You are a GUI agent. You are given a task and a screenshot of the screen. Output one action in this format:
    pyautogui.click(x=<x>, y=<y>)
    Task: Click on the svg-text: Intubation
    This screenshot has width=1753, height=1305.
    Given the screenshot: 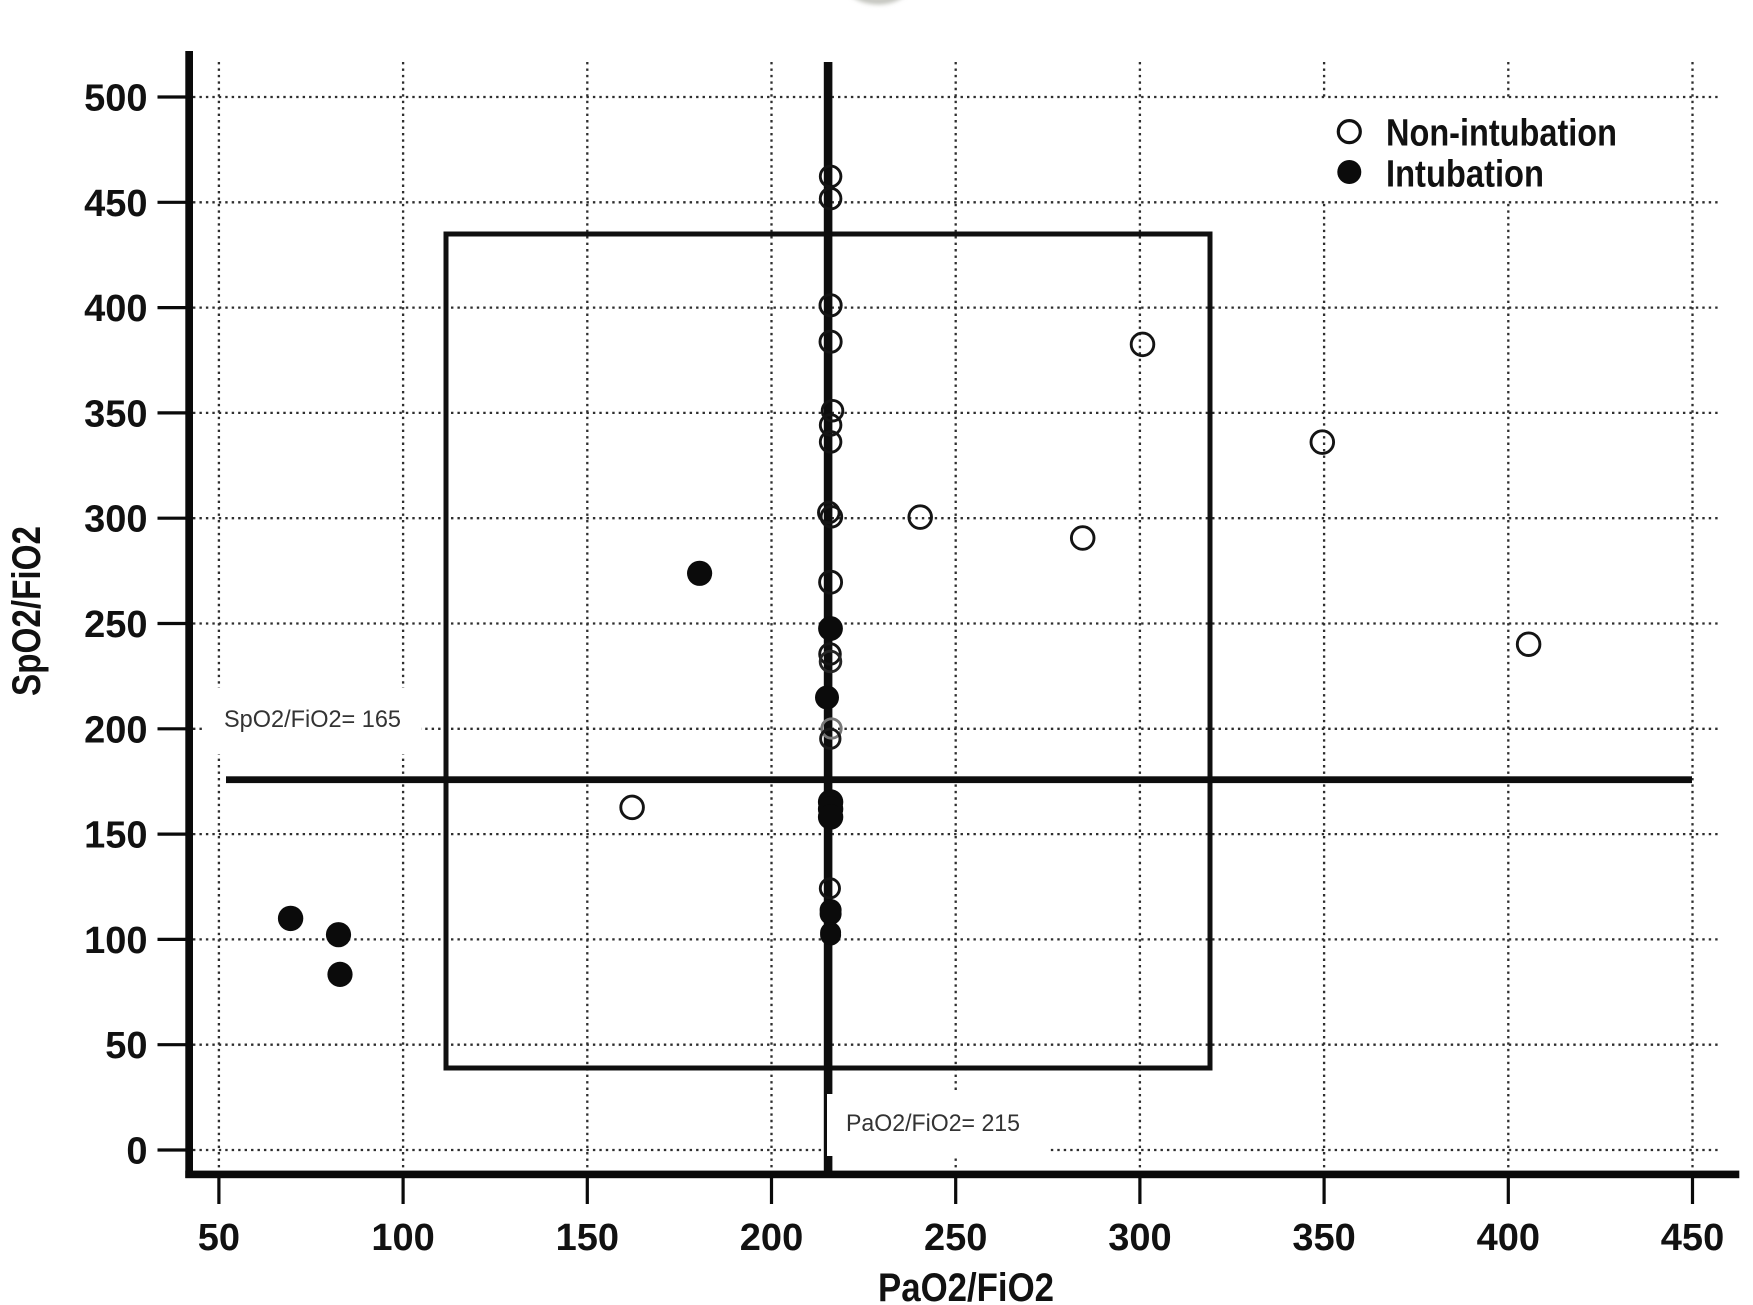 What is the action you would take?
    pyautogui.click(x=1465, y=175)
    